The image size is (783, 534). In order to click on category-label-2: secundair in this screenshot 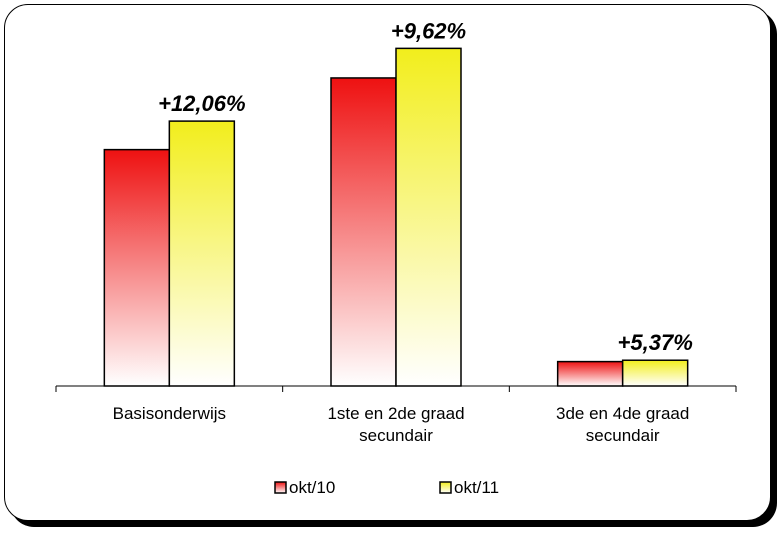, I will do `click(623, 435)`.